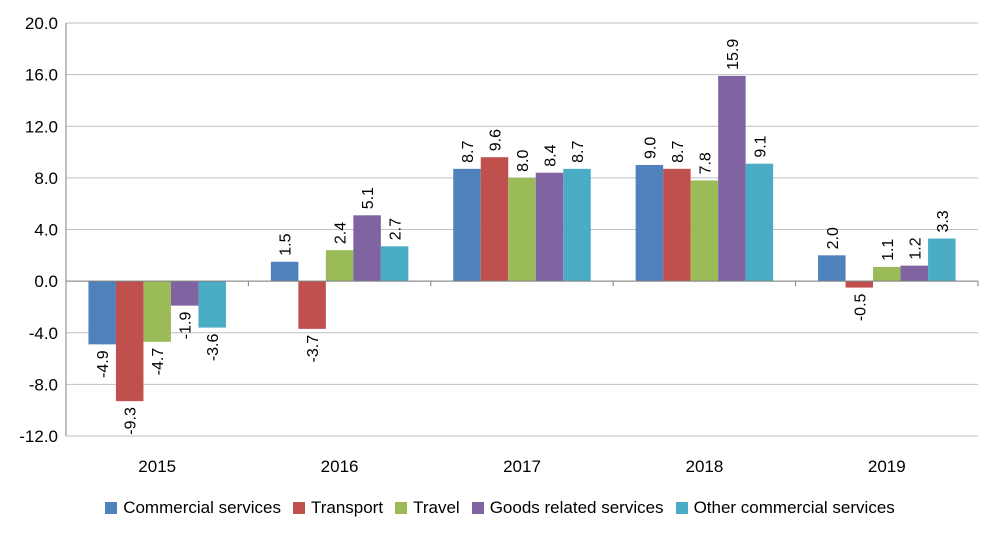 This screenshot has width=1000, height=541. I want to click on data-label: 1.5, so click(286, 244).